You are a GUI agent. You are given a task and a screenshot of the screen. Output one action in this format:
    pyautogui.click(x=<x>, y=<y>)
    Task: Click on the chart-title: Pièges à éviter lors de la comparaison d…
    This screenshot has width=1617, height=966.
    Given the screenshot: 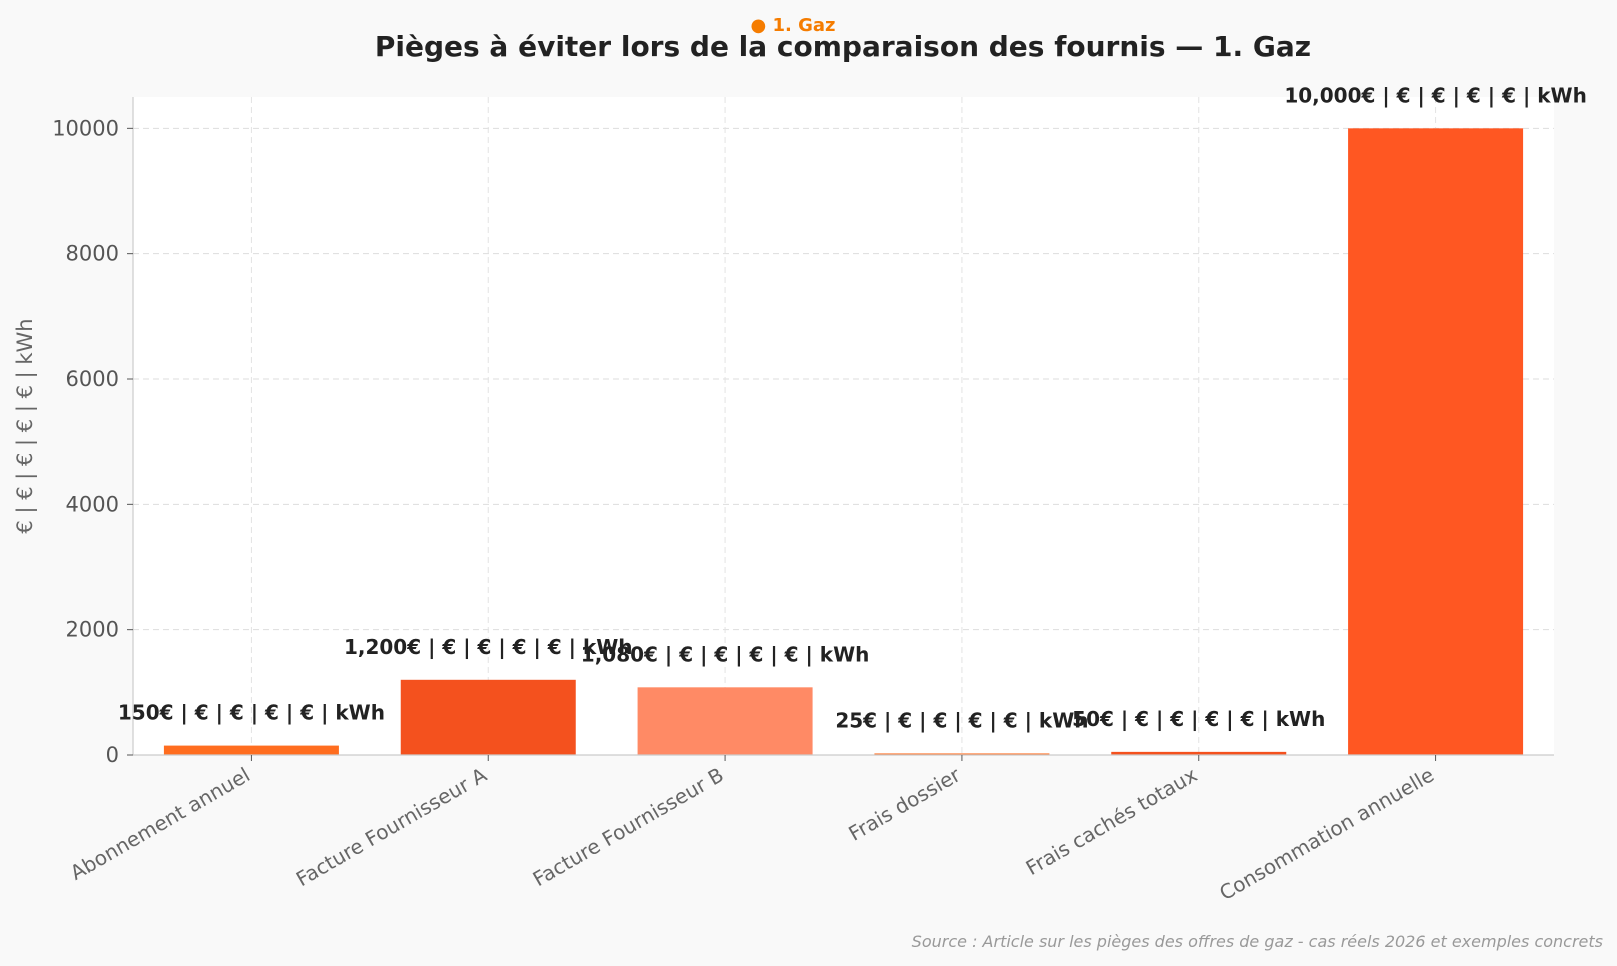 What is the action you would take?
    pyautogui.click(x=843, y=46)
    